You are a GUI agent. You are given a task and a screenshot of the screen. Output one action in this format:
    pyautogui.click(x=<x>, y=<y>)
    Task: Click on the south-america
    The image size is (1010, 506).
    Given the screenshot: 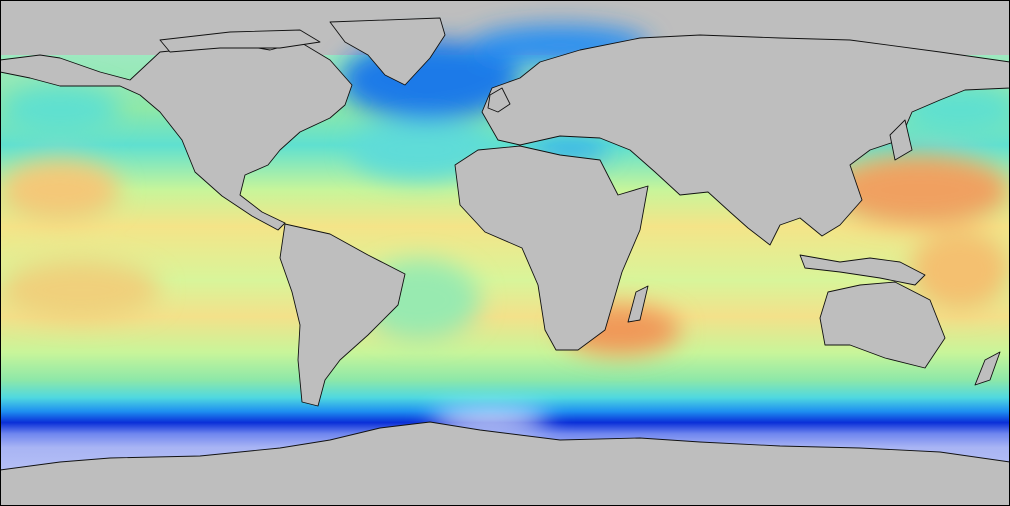 What is the action you would take?
    pyautogui.click(x=342, y=315)
    